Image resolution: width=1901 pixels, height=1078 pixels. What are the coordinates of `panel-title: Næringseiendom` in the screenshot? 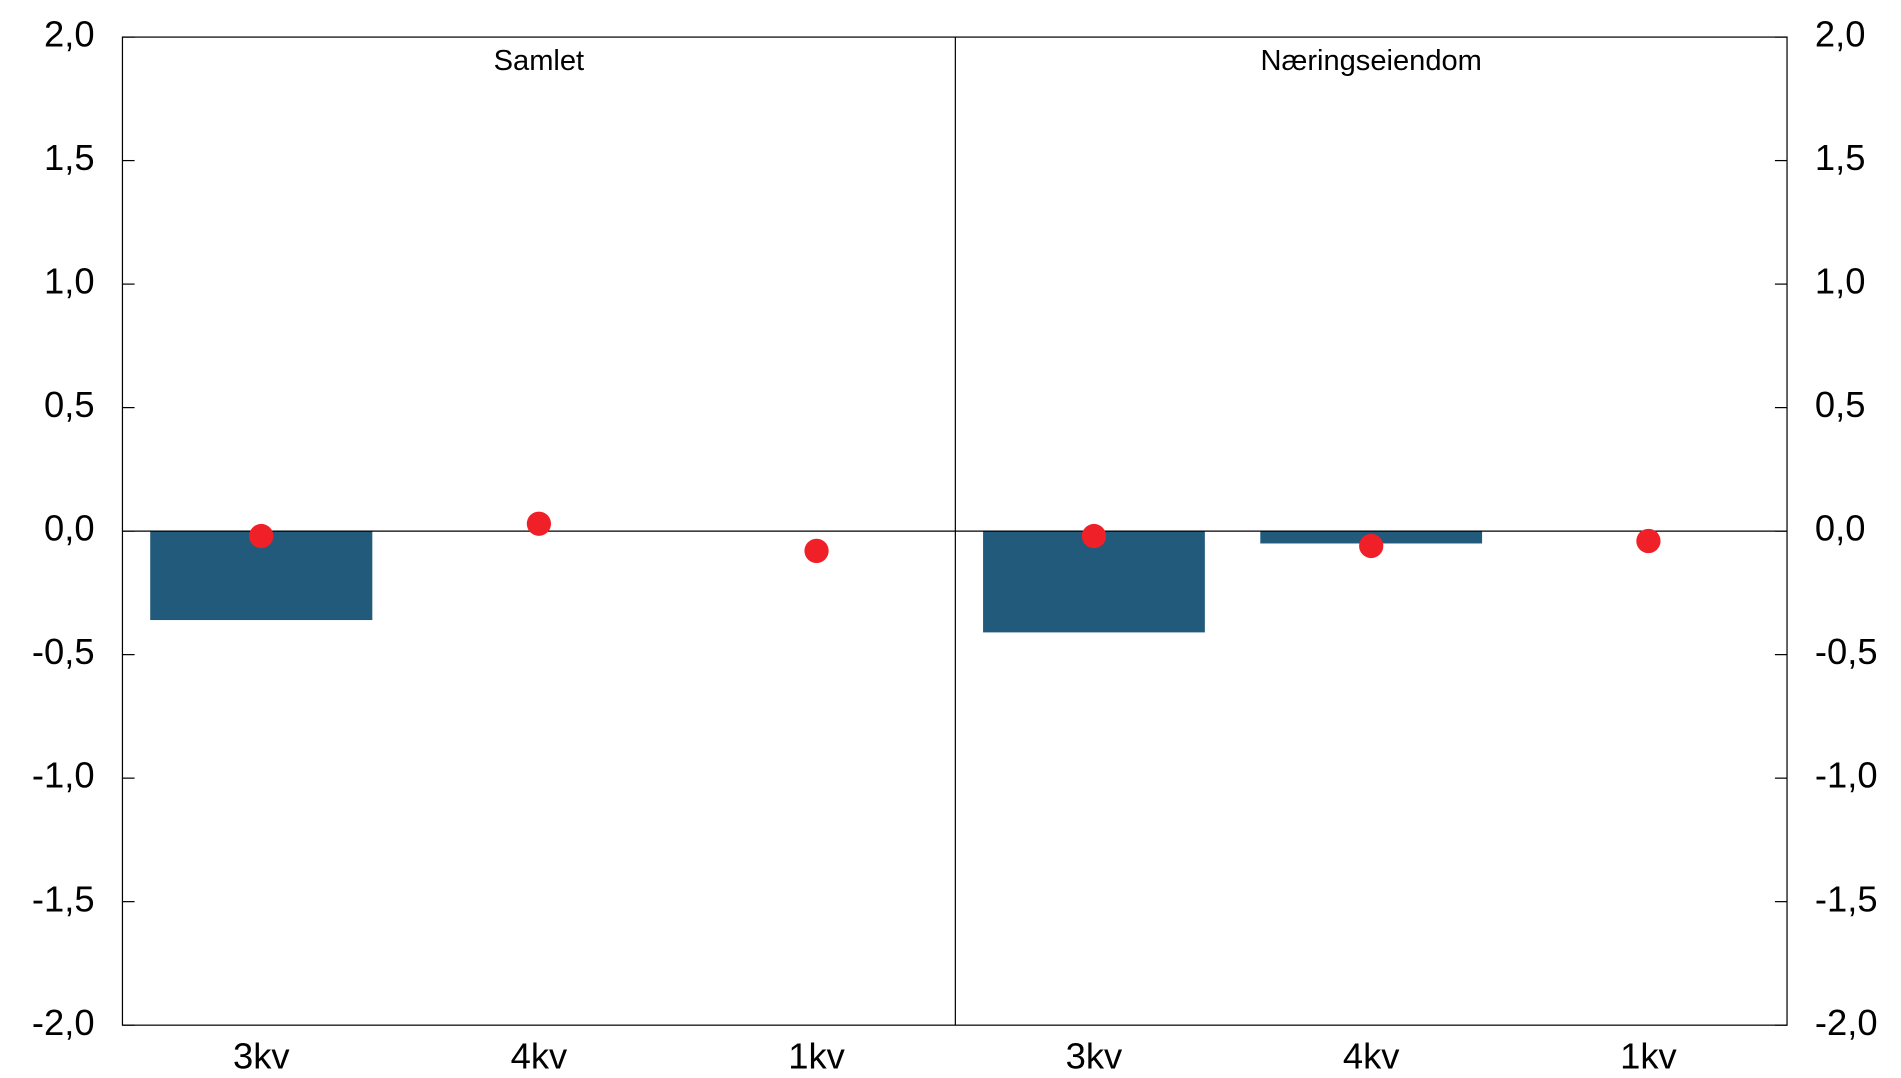 It's located at (1370, 61).